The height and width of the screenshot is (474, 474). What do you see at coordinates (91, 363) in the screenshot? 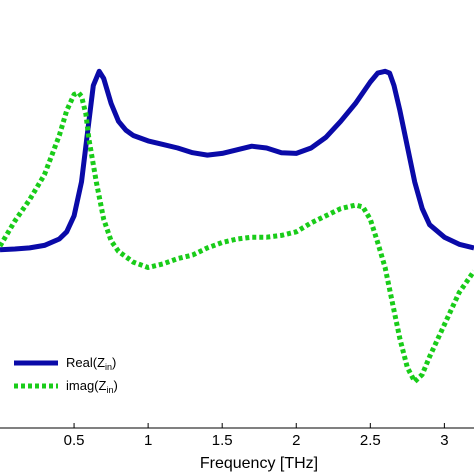
I see `legend-label-real: Real(Zin)` at bounding box center [91, 363].